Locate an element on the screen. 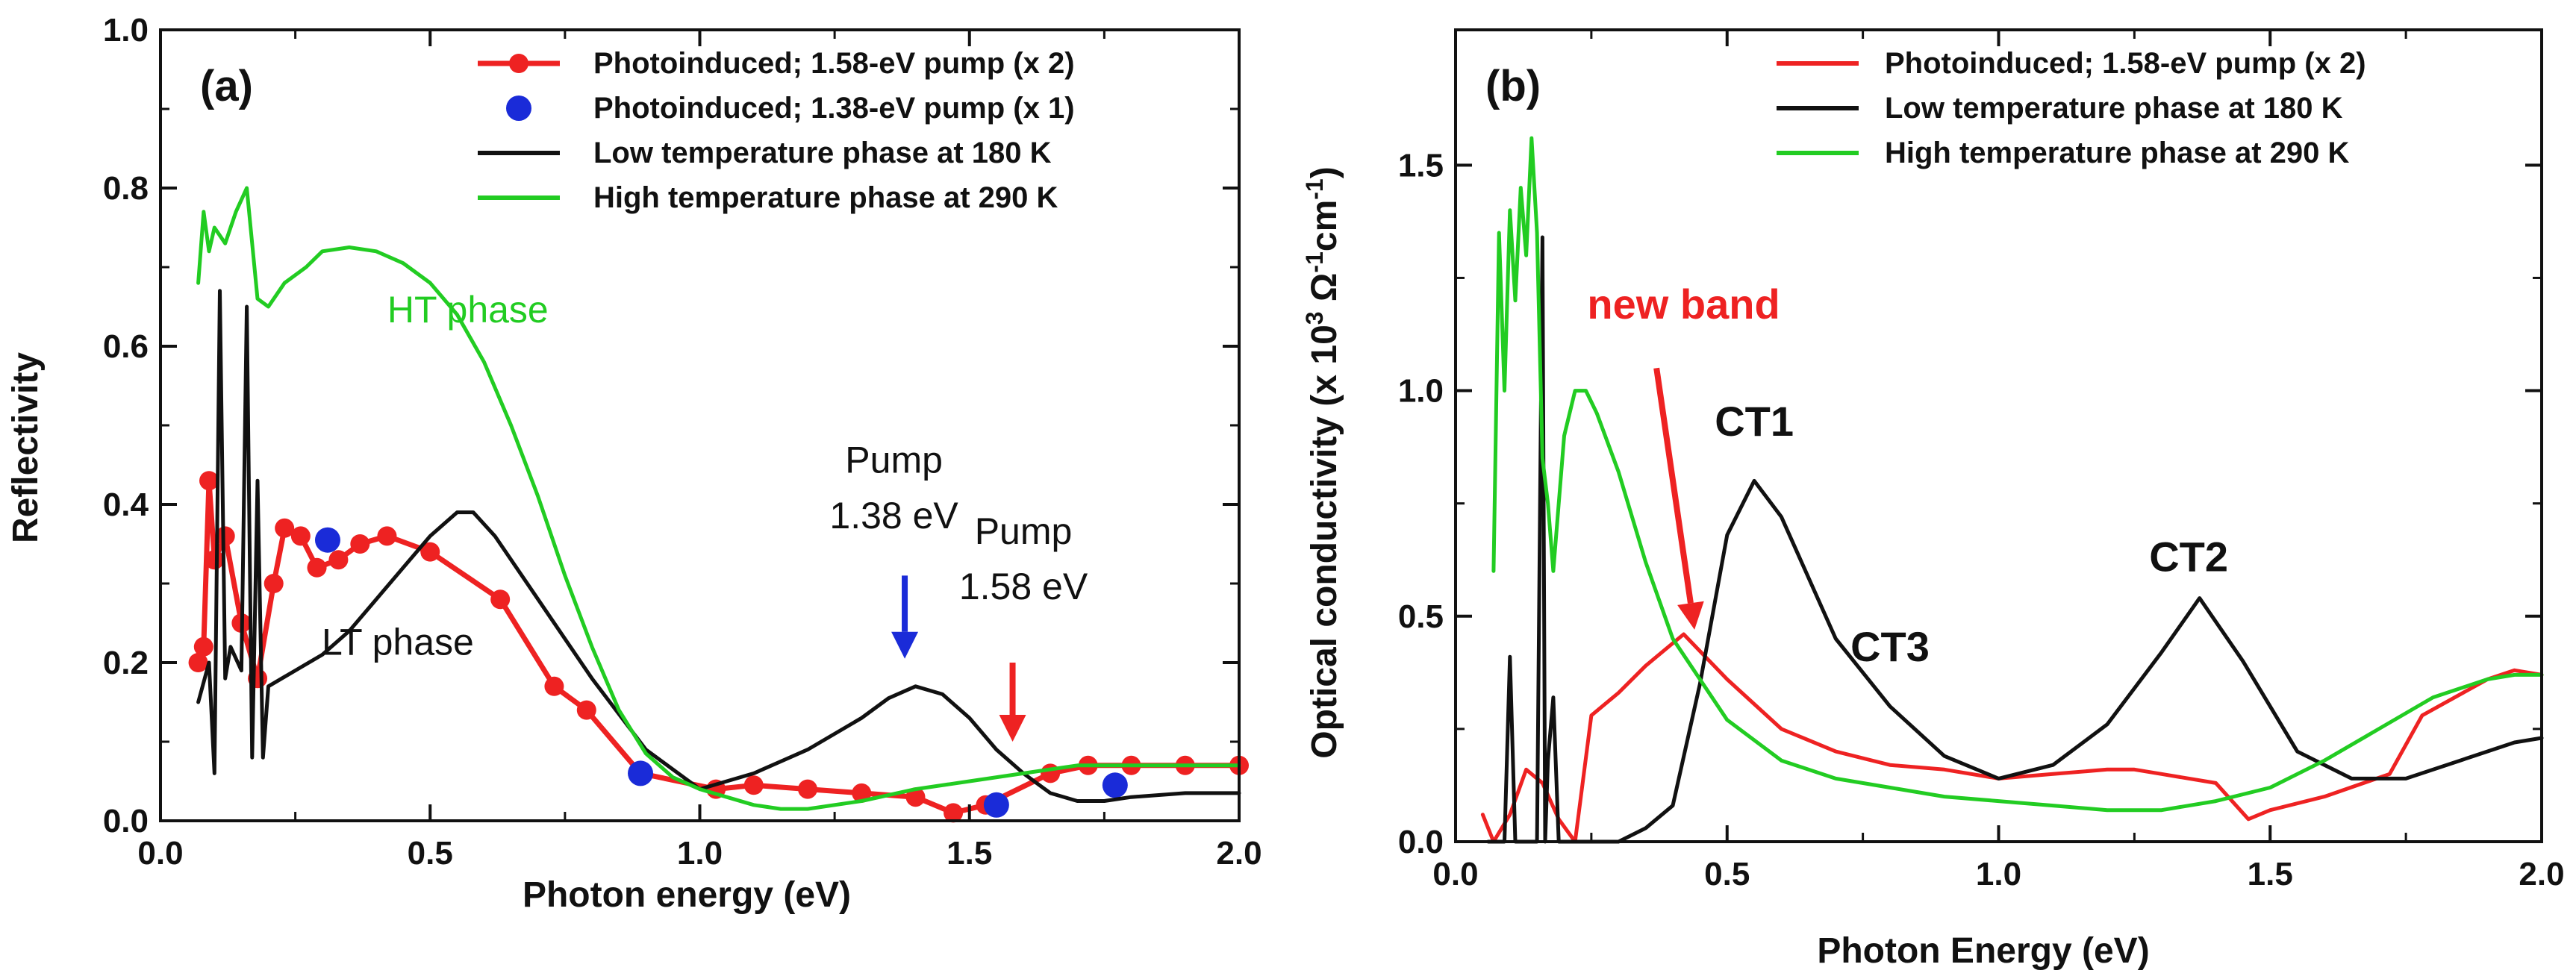  x-tick-label-b: 0.0 is located at coordinates (1455, 874).